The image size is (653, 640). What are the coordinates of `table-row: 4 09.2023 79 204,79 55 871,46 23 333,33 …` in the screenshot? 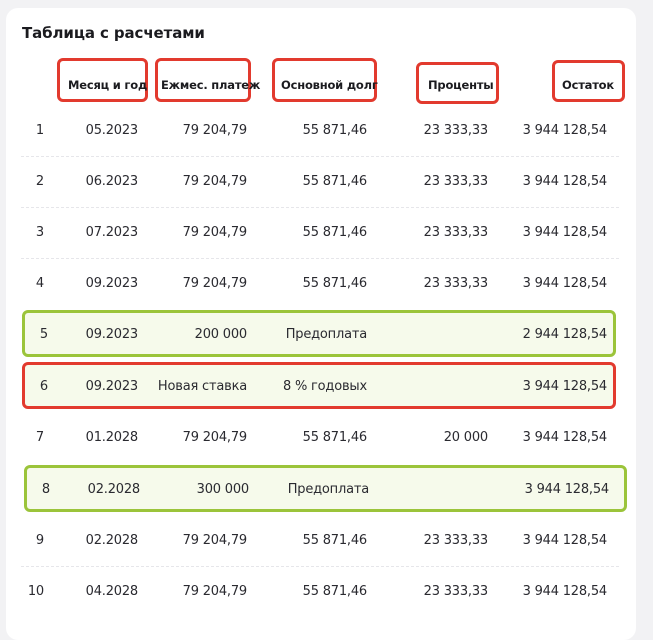 It's located at (320, 284).